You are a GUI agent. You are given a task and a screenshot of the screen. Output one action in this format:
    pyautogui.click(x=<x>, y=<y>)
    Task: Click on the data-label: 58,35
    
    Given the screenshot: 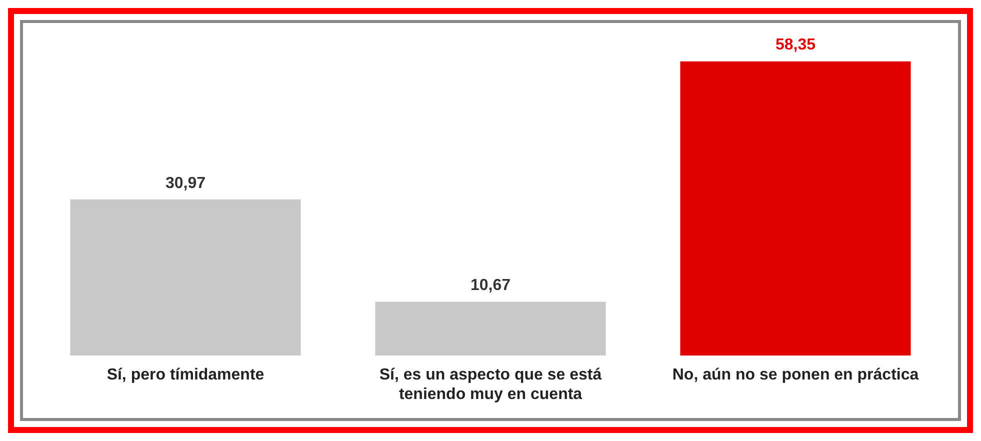 What is the action you would take?
    pyautogui.click(x=795, y=45)
    